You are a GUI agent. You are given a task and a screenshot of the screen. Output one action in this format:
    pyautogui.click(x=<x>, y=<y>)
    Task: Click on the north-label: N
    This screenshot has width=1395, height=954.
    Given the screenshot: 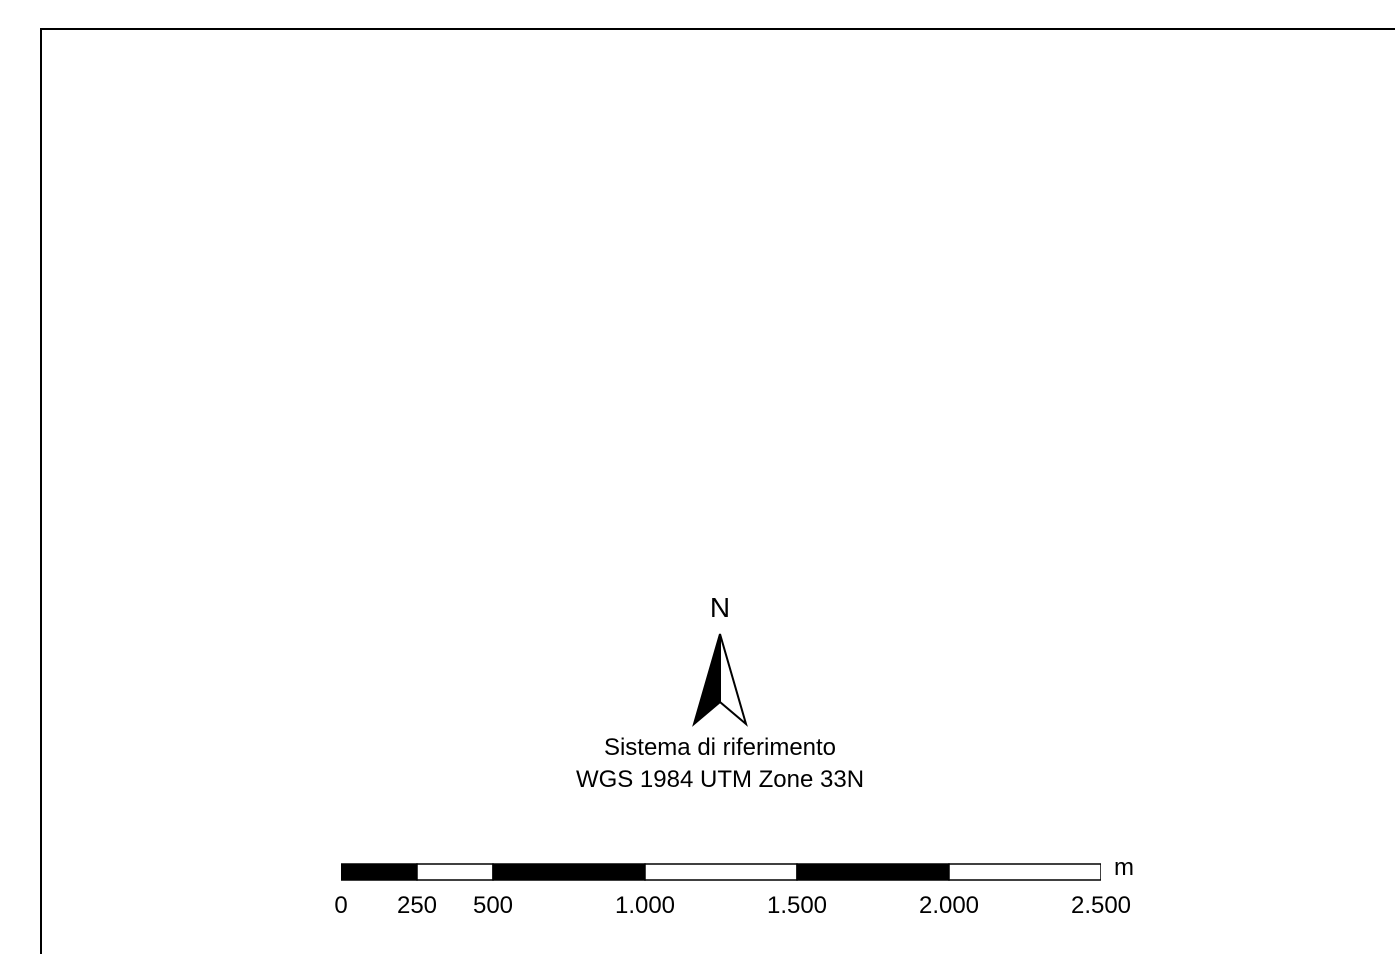 What is the action you would take?
    pyautogui.click(x=720, y=607)
    